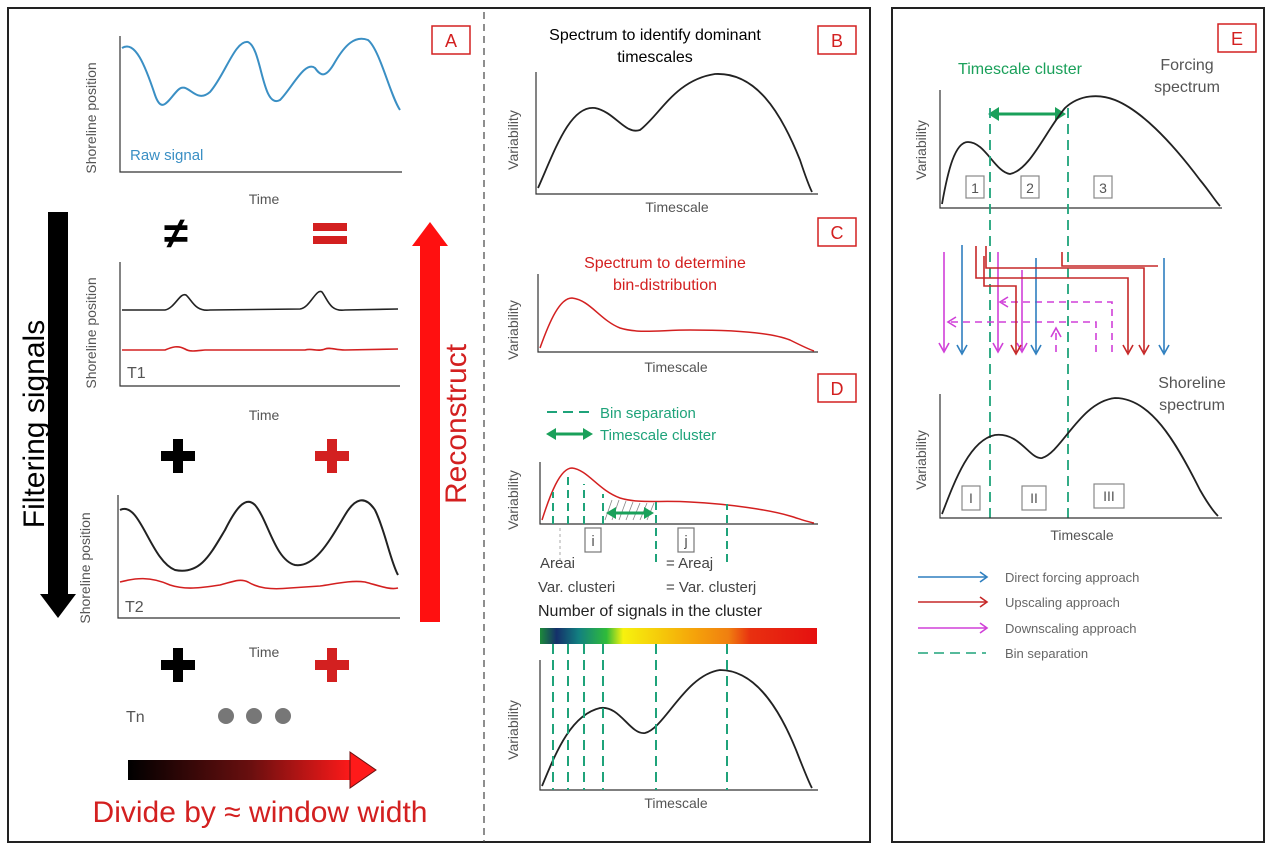 Image resolution: width=1266 pixels, height=844 pixels. I want to click on tn-label: Tn, so click(135, 717).